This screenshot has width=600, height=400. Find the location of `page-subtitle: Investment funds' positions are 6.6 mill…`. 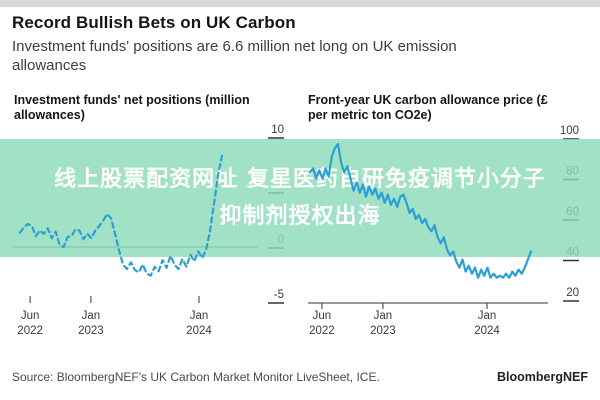

page-subtitle: Investment funds' positions are 6.6 mill… is located at coordinates (234, 56).